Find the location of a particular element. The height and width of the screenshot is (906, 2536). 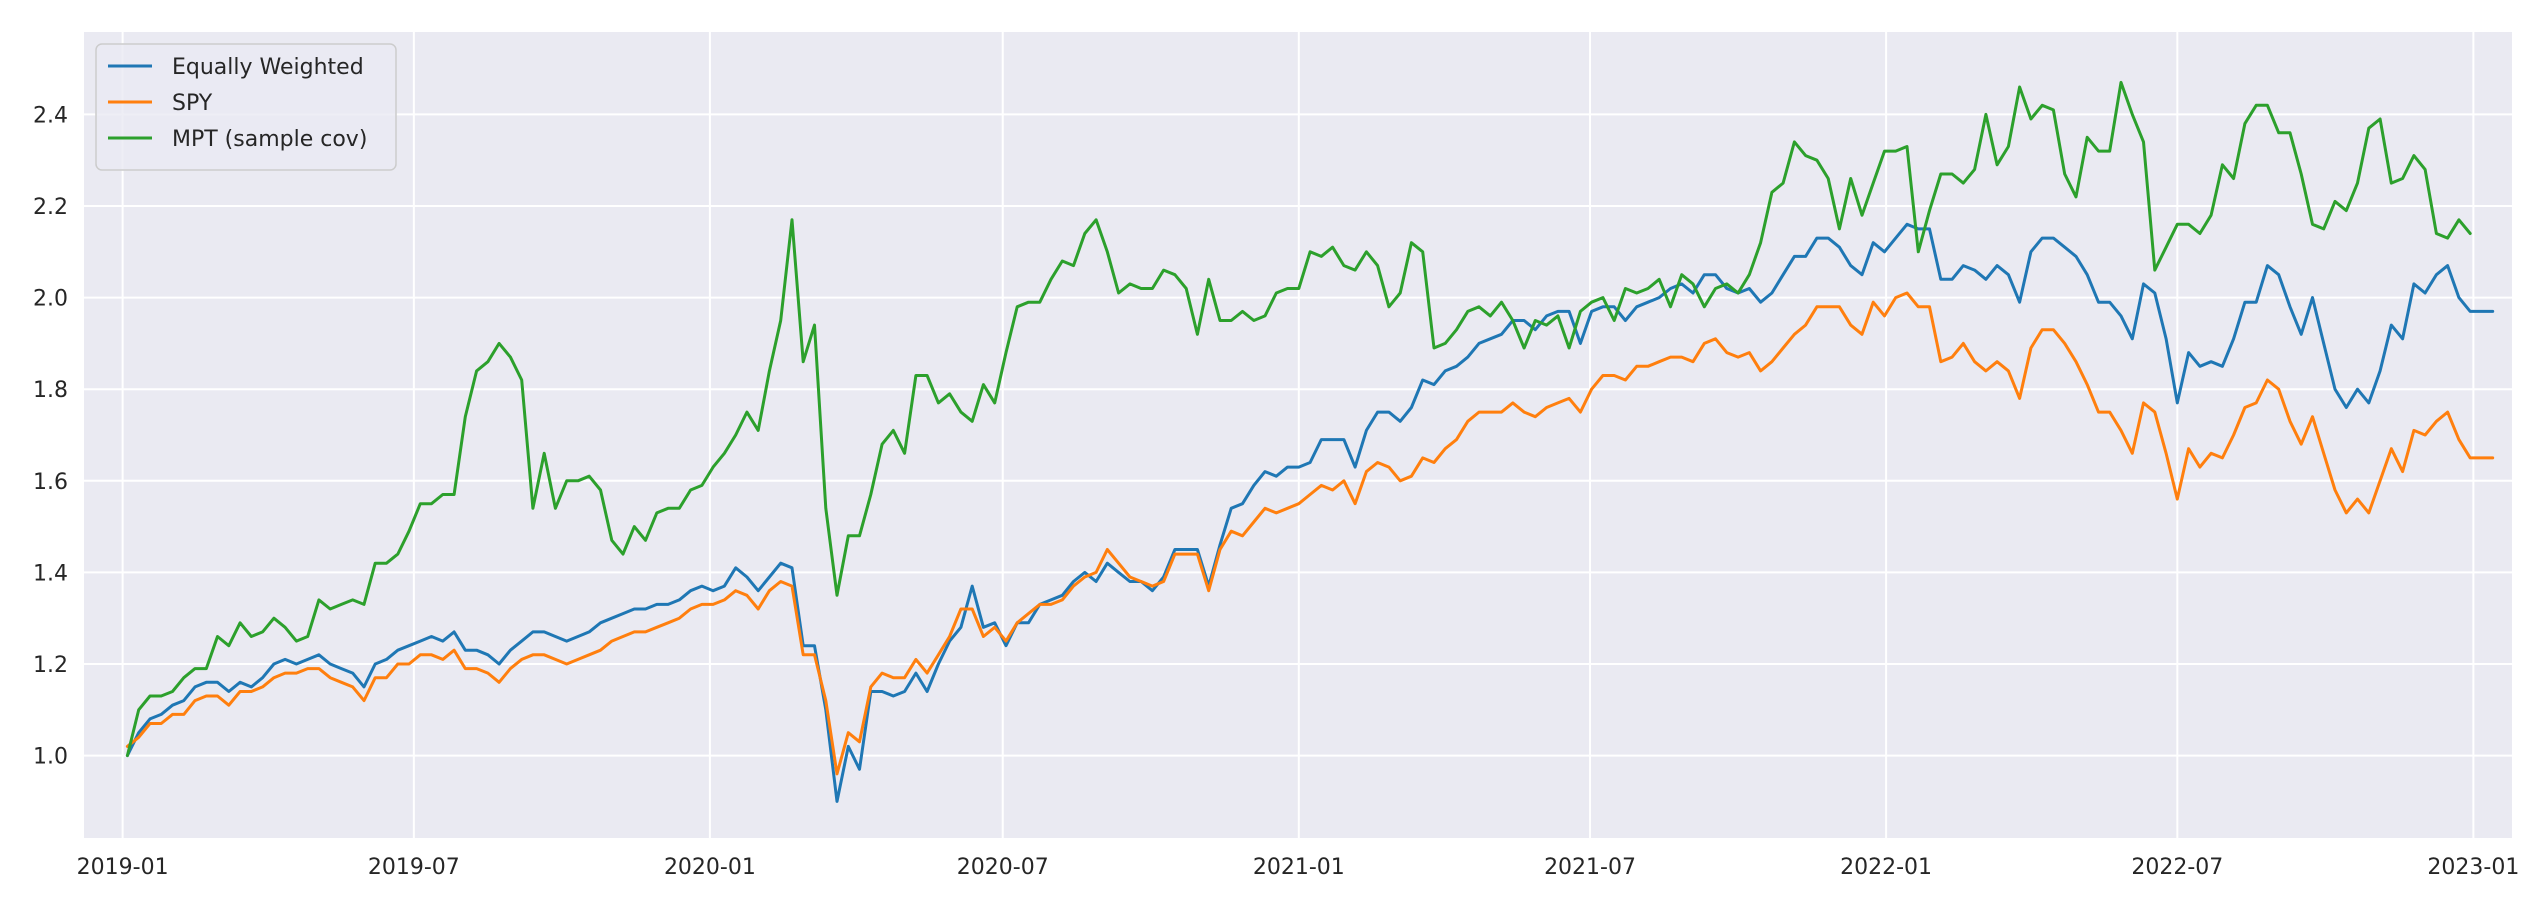

legend-label: SPY is located at coordinates (192, 103).